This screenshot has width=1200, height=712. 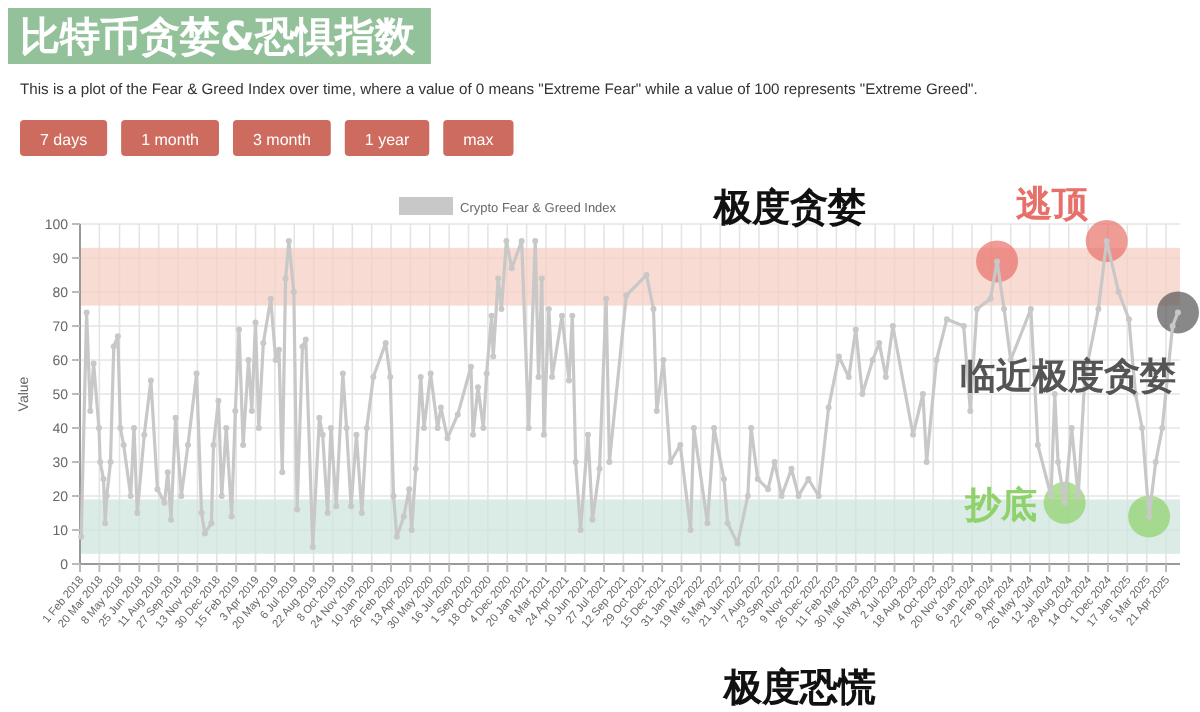 I want to click on annotation: 抄底, so click(x=999, y=505).